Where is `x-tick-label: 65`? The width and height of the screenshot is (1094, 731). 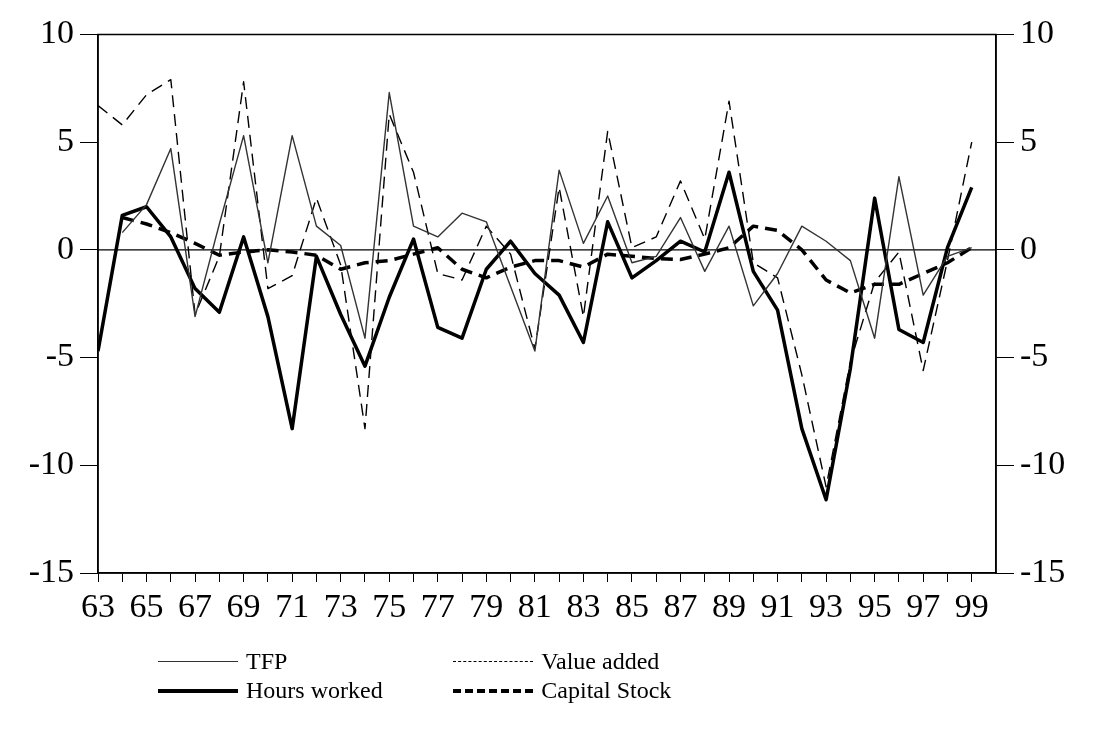 x-tick-label: 65 is located at coordinates (146, 606).